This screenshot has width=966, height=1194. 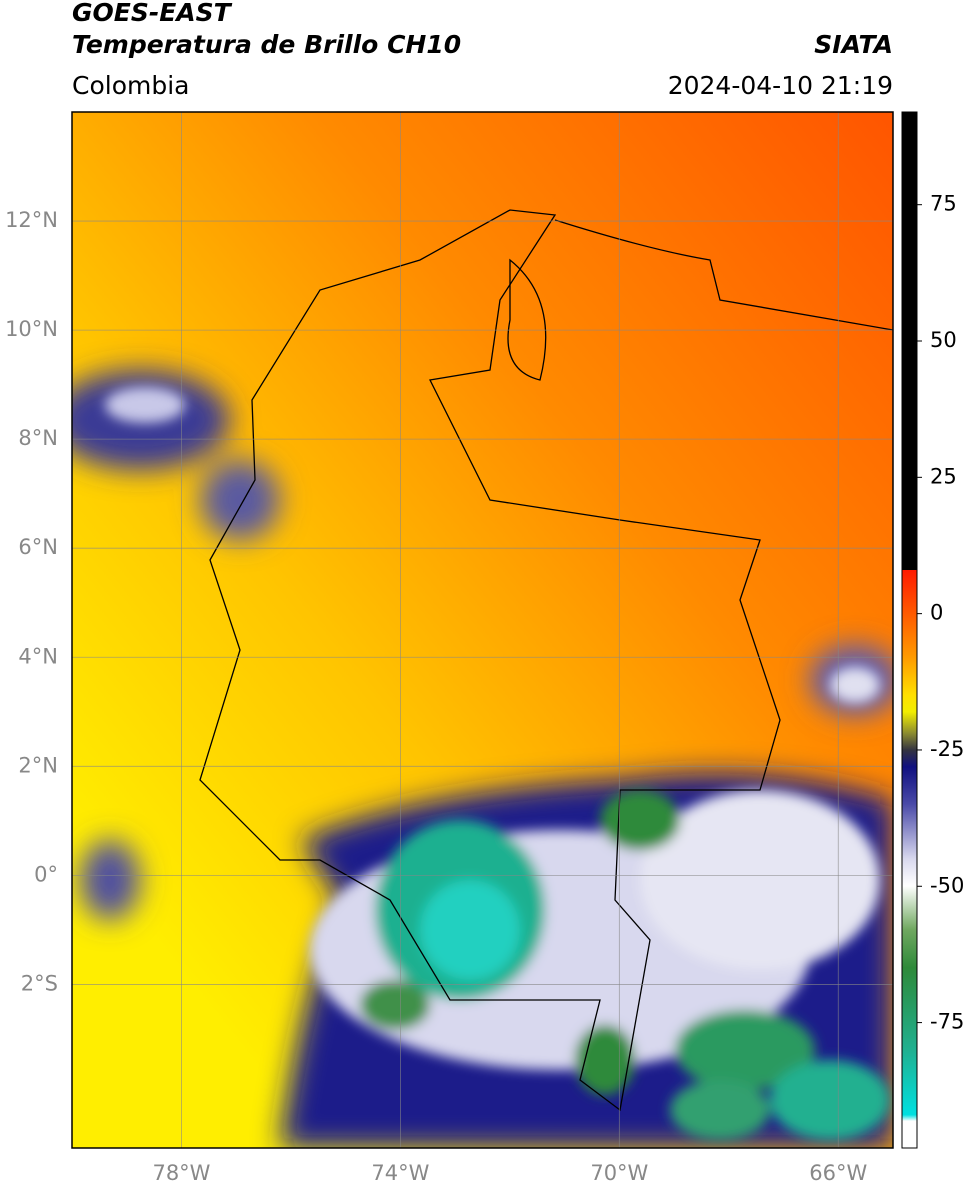 What do you see at coordinates (38, 656) in the screenshot?
I see `y-tick-label: 4°N` at bounding box center [38, 656].